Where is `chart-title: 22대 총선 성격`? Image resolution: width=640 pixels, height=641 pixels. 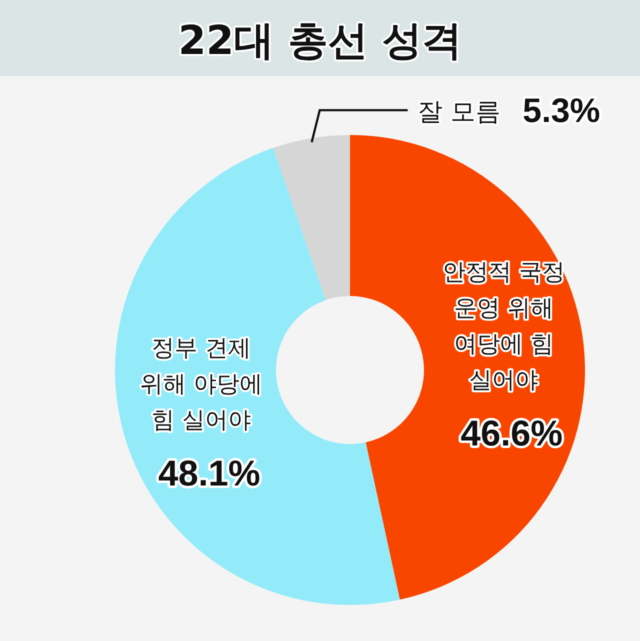
chart-title: 22대 총선 성격 is located at coordinates (320, 41).